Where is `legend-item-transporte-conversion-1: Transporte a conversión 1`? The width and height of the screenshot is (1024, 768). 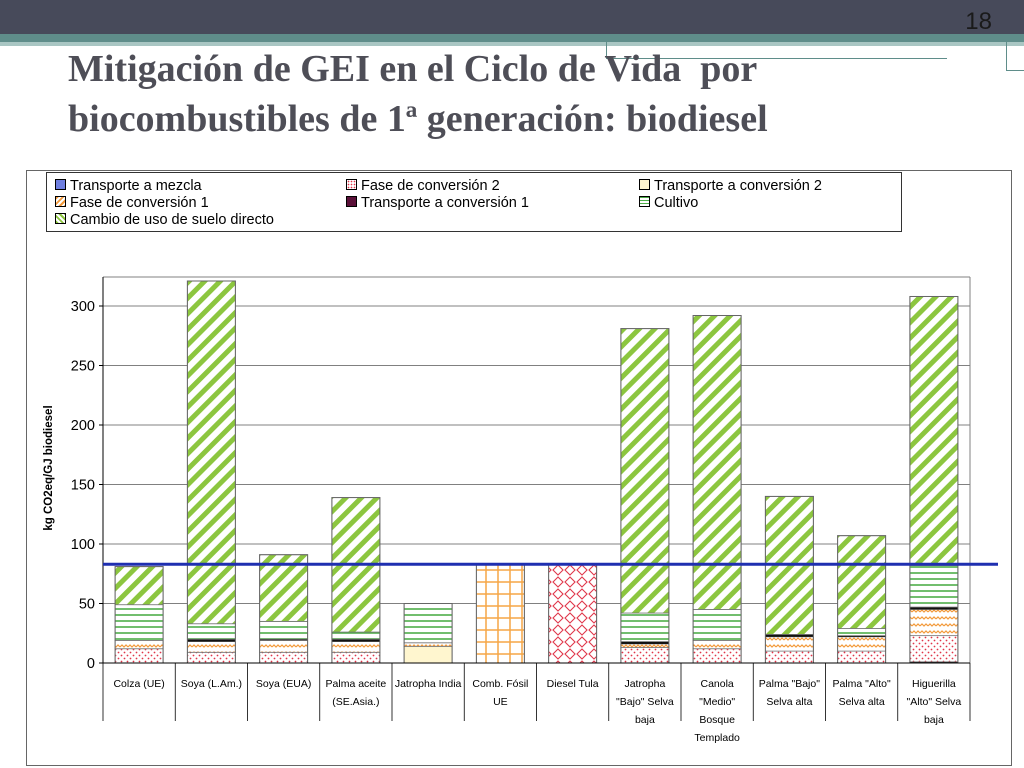
legend-item-transporte-conversion-1: Transporte a conversión 1 is located at coordinates (437, 203).